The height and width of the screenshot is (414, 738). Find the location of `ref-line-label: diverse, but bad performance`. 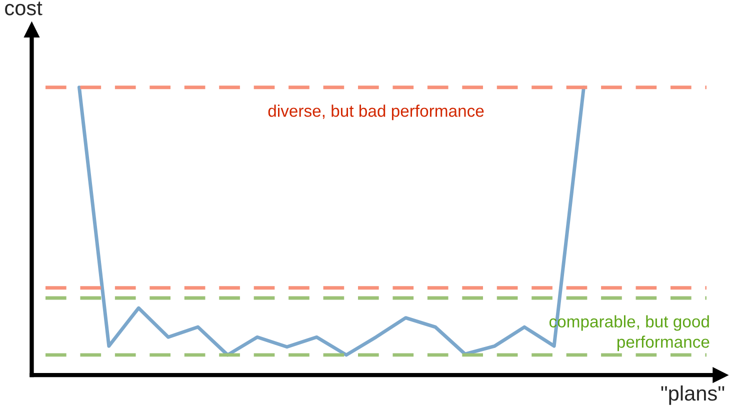

ref-line-label: diverse, but bad performance is located at coordinates (376, 112).